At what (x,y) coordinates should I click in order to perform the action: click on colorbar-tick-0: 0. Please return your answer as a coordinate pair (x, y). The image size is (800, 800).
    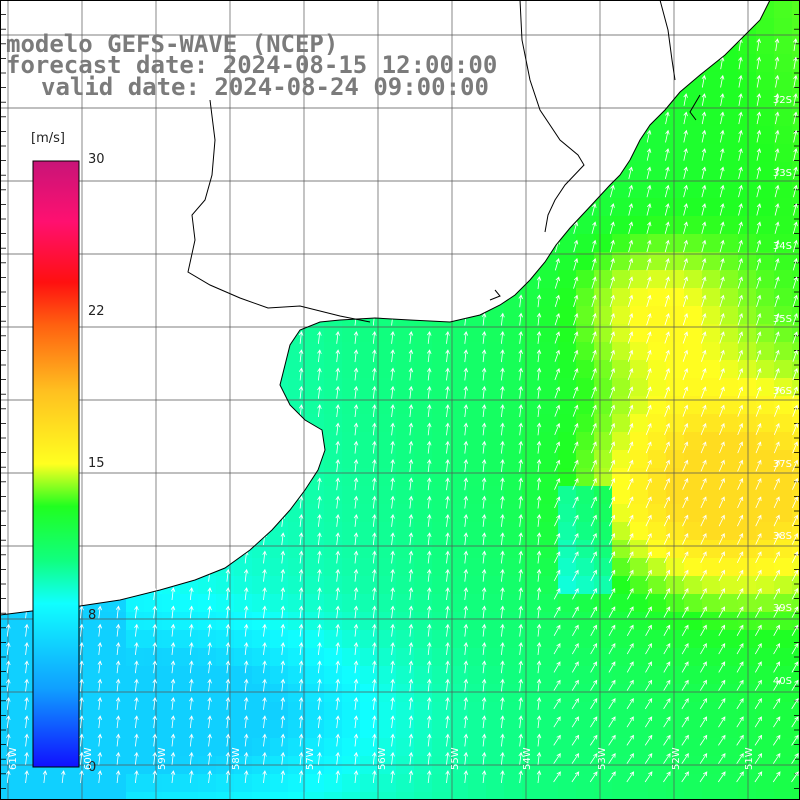
    Looking at the image, I should click on (92, 767).